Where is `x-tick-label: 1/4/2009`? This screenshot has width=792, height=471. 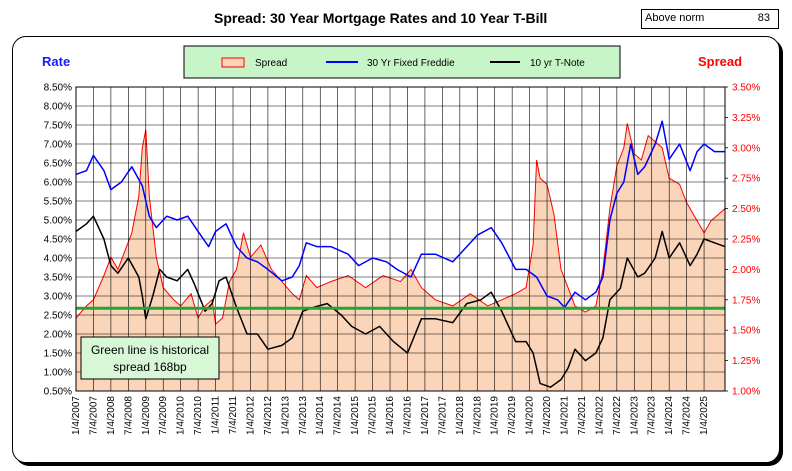 x-tick-label: 1/4/2009 is located at coordinates (146, 415).